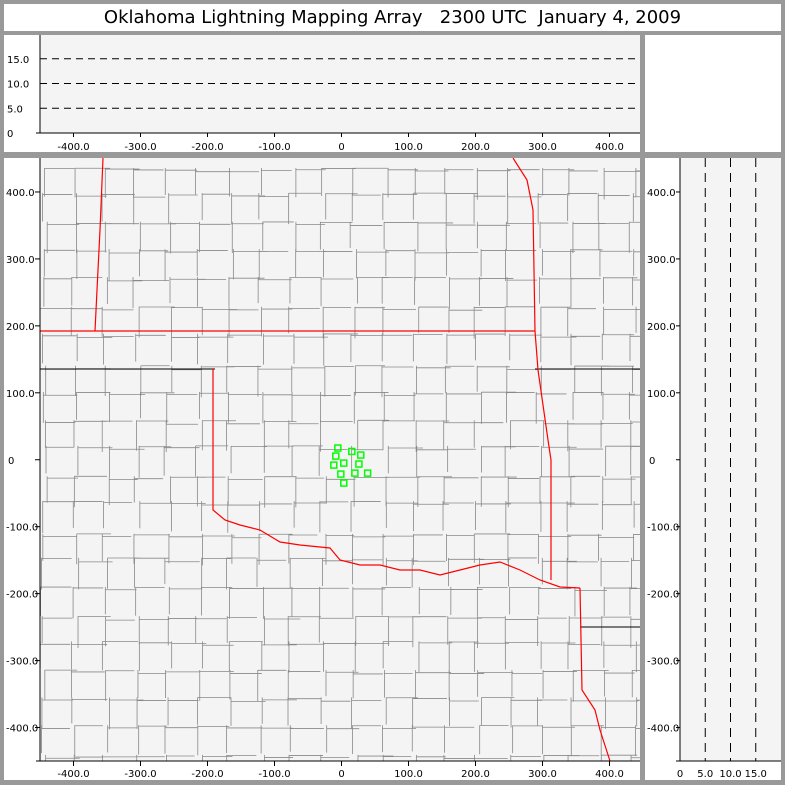 The width and height of the screenshot is (785, 785). I want to click on x-tick-label: -100.0, so click(274, 774).